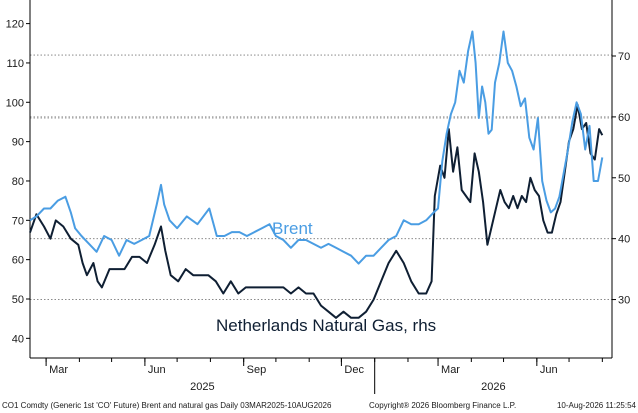 This screenshot has height=413, width=638. I want to click on y-left-tick-label-5: 90, so click(18, 143).